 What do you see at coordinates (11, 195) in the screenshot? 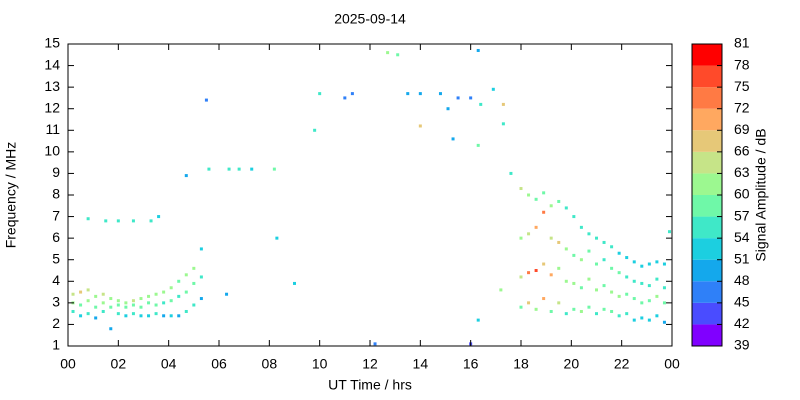
I see `y-axis-label: Frequency / MHz` at bounding box center [11, 195].